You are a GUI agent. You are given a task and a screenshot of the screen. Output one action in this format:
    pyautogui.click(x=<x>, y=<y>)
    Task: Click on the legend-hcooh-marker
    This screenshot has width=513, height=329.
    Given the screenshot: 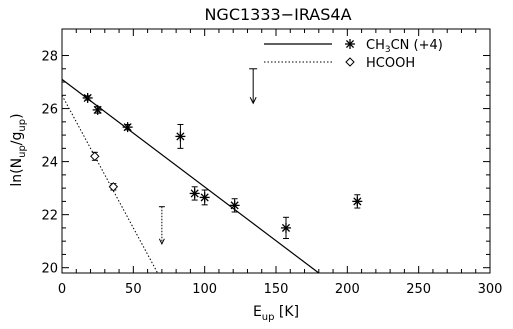 What is the action you would take?
    pyautogui.click(x=350, y=62)
    